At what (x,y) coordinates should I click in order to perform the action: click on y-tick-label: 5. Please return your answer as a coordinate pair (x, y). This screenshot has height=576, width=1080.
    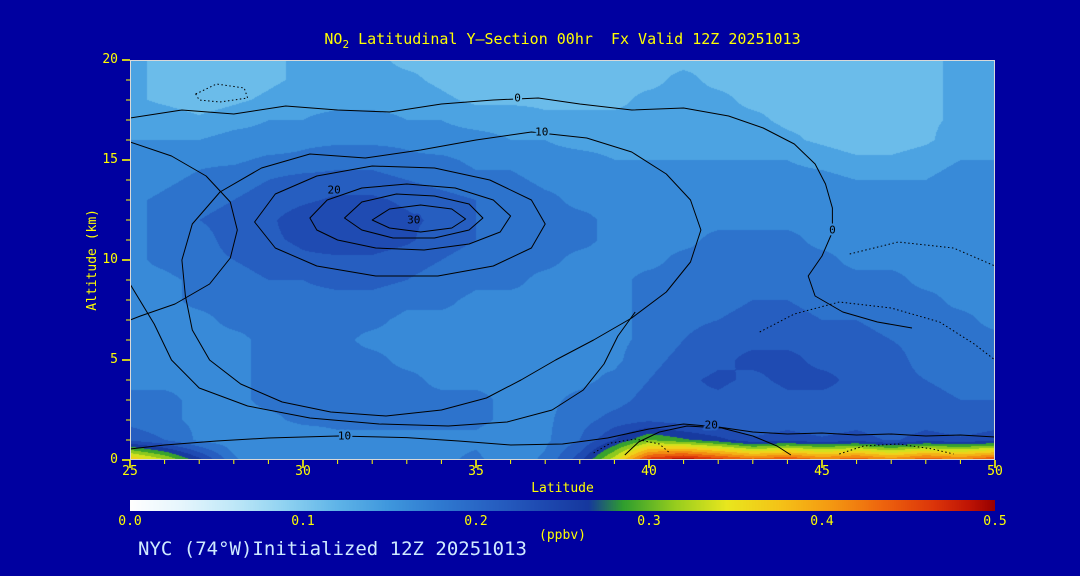
    Looking at the image, I should click on (114, 359).